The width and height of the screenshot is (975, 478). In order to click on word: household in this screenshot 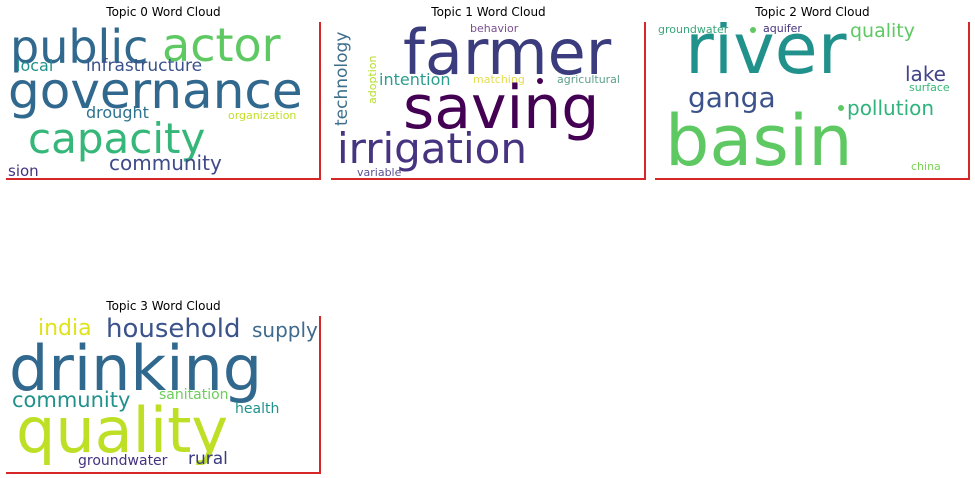, I will do `click(173, 330)`.